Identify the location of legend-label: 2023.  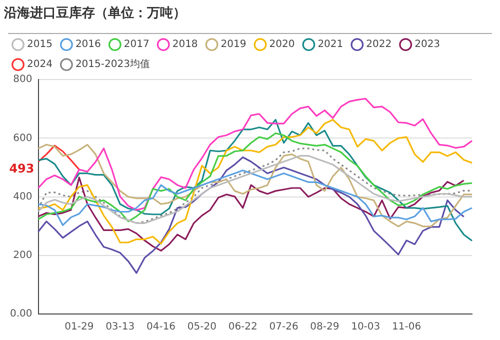
(427, 44).